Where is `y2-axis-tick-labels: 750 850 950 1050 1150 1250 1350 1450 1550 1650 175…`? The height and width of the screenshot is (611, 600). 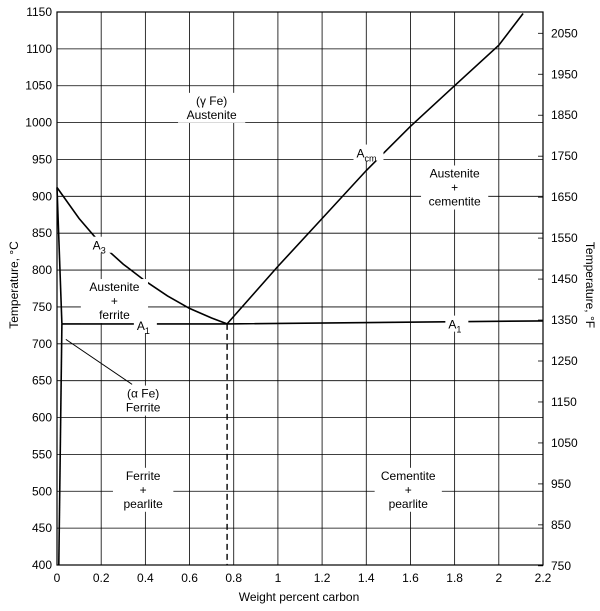 y2-axis-tick-labels: 750 850 950 1050 1150 1250 1350 1450 1550 1650 175… is located at coordinates (558, 299).